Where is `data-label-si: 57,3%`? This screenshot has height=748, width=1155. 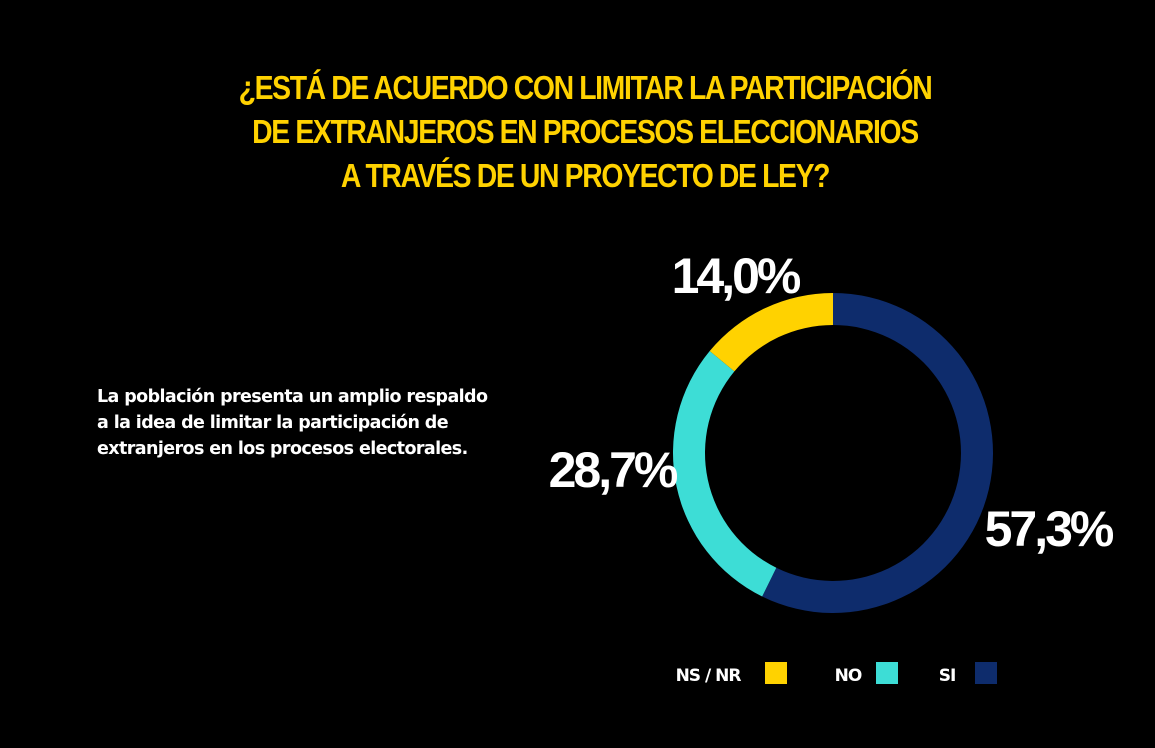
data-label-si: 57,3% is located at coordinates (1049, 529).